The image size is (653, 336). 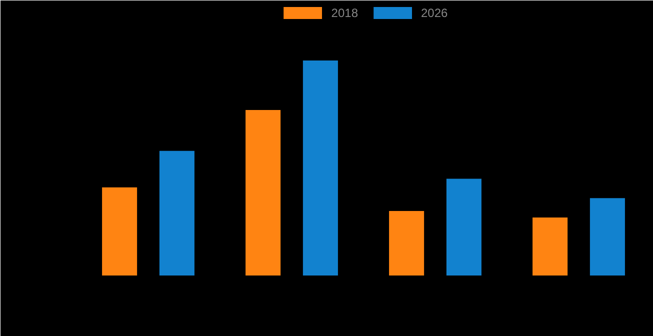 I want to click on legend-label: 2026, so click(x=434, y=13).